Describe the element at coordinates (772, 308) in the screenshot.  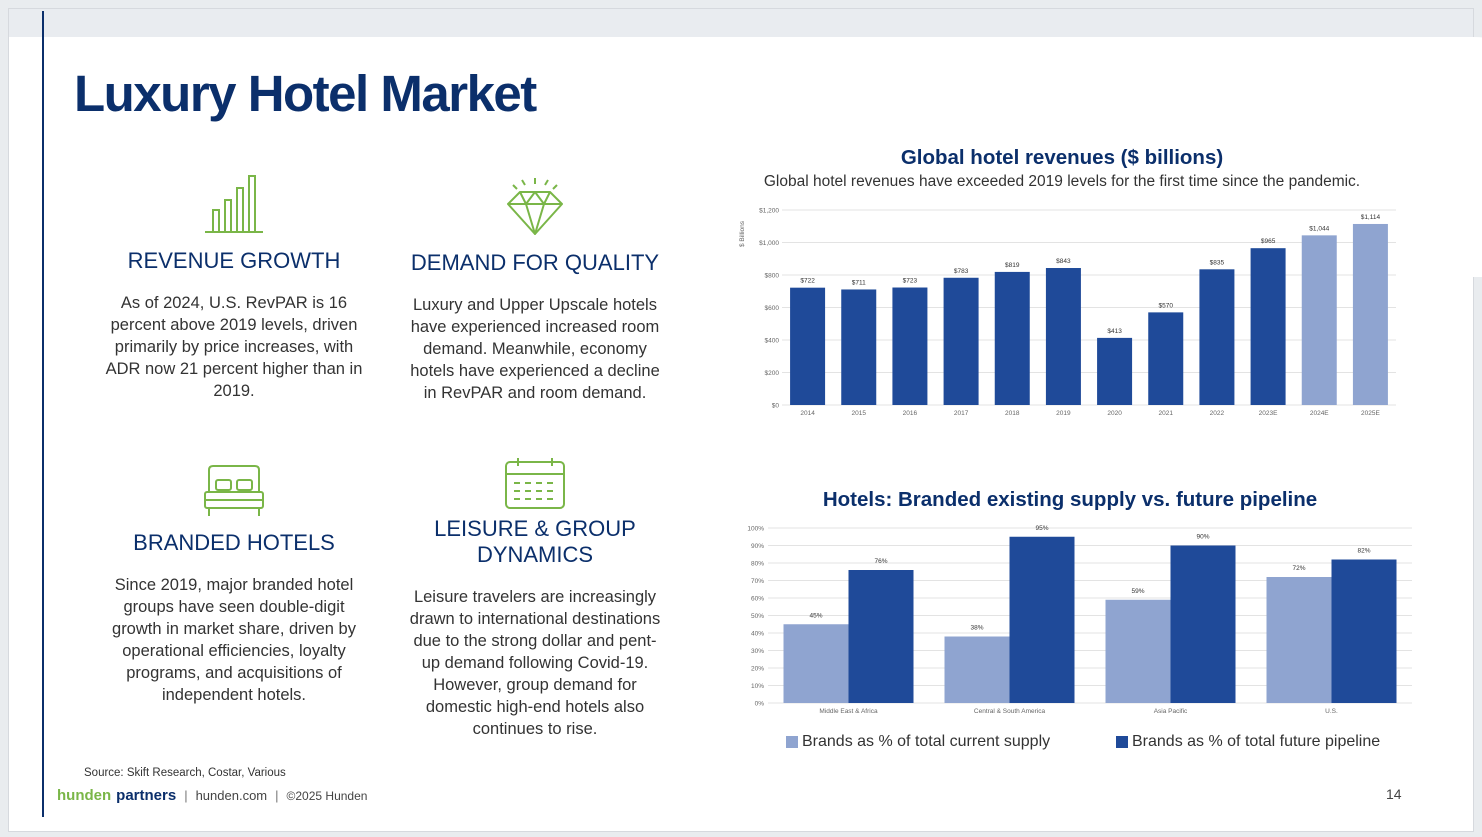
I see `y-tick-label: $600` at that location.